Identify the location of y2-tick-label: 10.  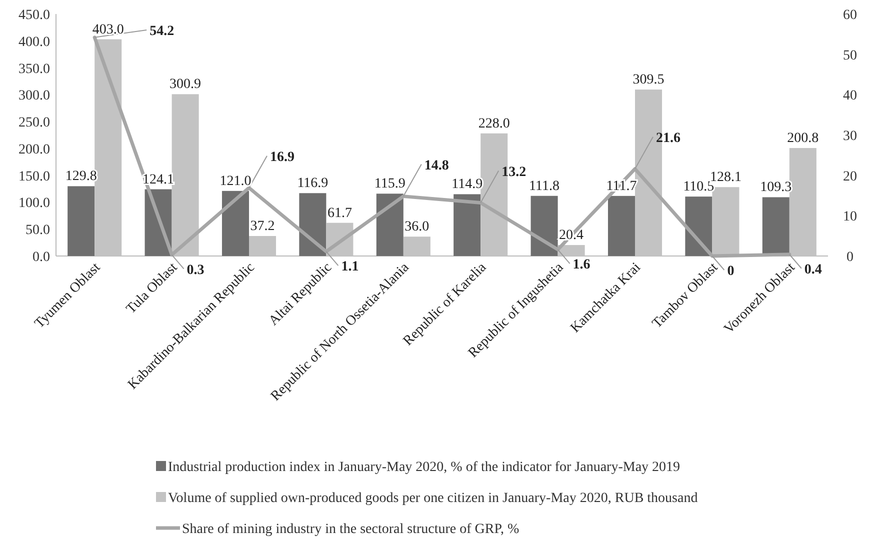
(850, 217).